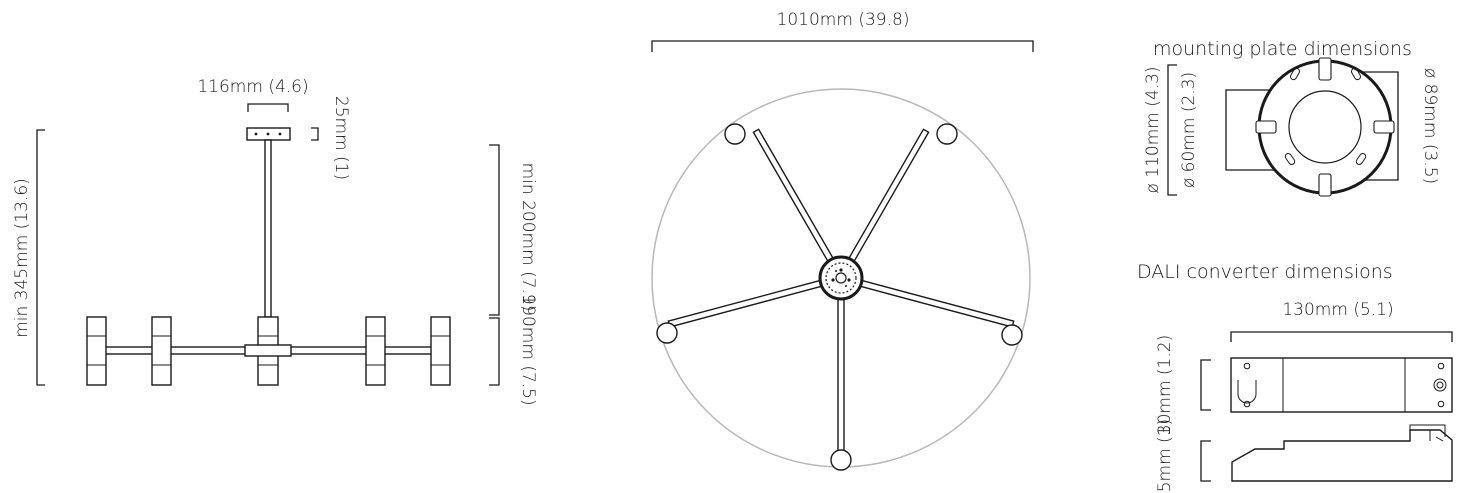 This screenshot has width=1466, height=493. I want to click on plate-center-hole, so click(1325, 127).